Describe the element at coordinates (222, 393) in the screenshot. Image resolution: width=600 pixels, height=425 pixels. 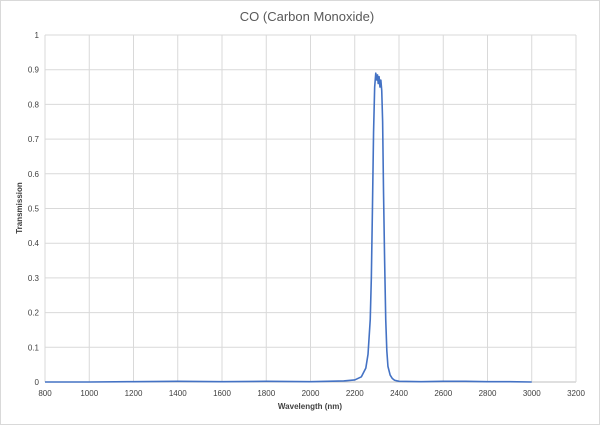
I see `x-tick-label: 1600` at that location.